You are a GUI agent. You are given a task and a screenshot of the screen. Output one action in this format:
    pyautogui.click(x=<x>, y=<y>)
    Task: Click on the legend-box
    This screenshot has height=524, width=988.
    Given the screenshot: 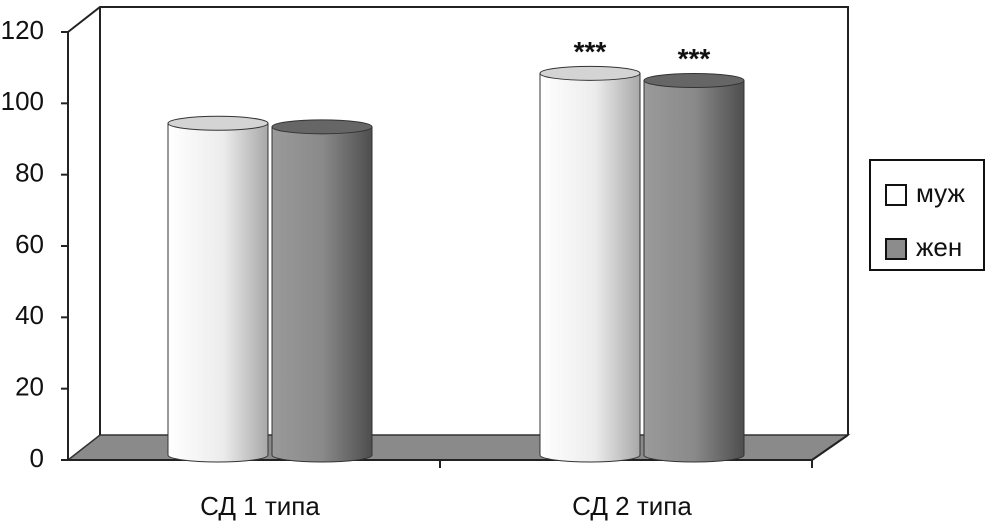 What is the action you would take?
    pyautogui.click(x=927, y=215)
    